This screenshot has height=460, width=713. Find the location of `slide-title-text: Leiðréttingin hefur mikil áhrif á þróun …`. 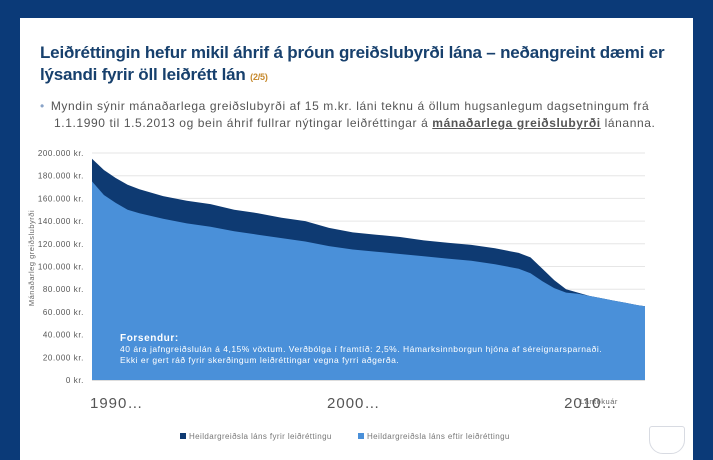

slide-title-text: Leiðréttingin hefur mikil áhrif á þróun … is located at coordinates (352, 63).